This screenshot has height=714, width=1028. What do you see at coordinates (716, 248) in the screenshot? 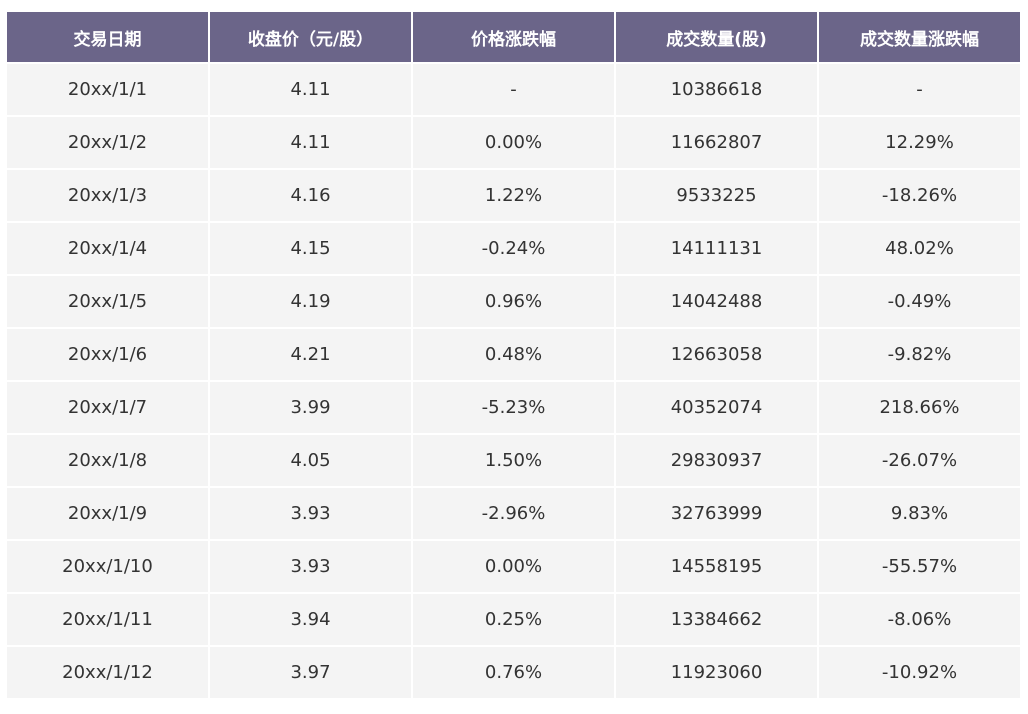
I see `cell-volume: 14111131` at bounding box center [716, 248].